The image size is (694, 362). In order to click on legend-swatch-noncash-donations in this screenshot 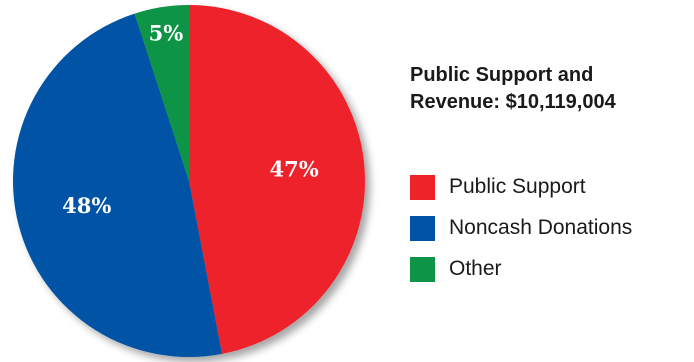, I will do `click(422, 228)`.